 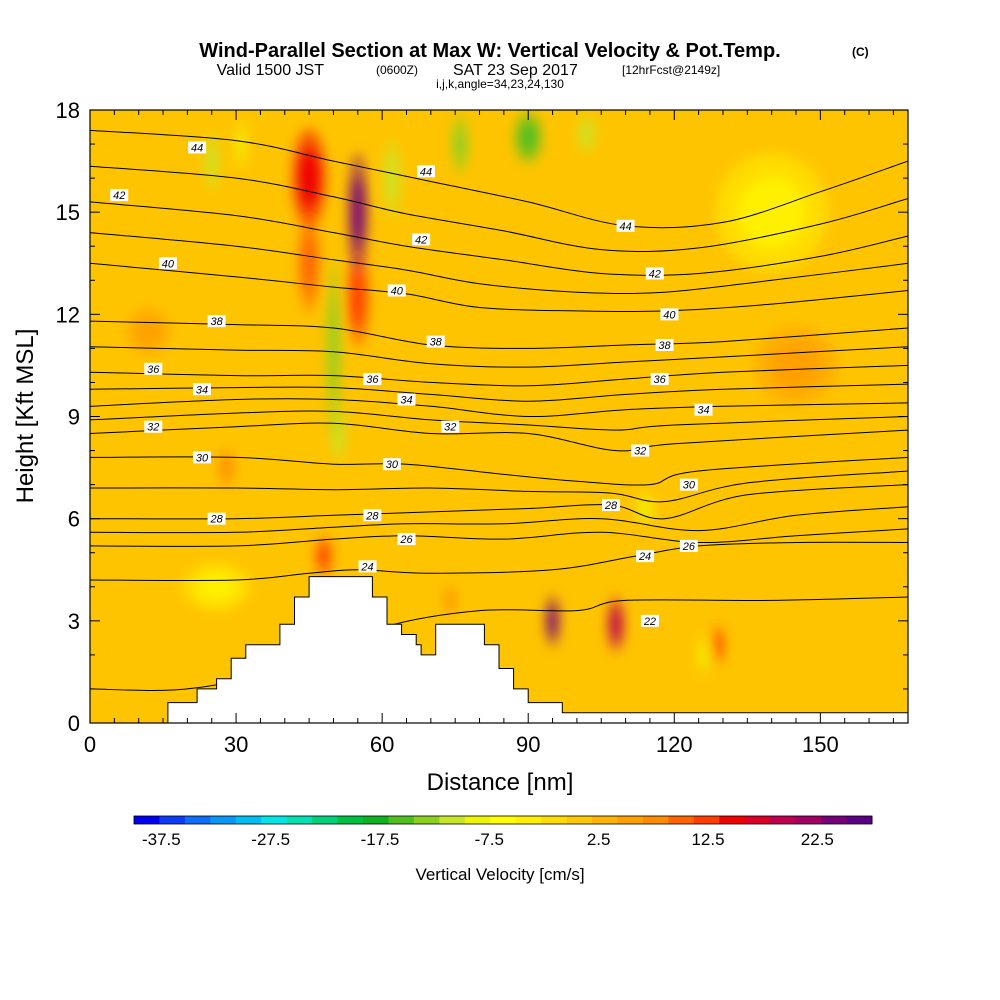 What do you see at coordinates (499, 649) in the screenshot?
I see `terrain` at bounding box center [499, 649].